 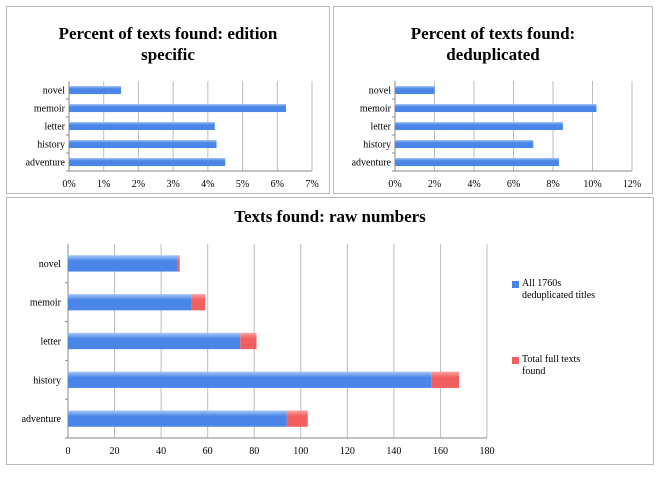 I want to click on legend-entry-deduplicated: All 1760s deduplicated titles, so click(x=559, y=289).